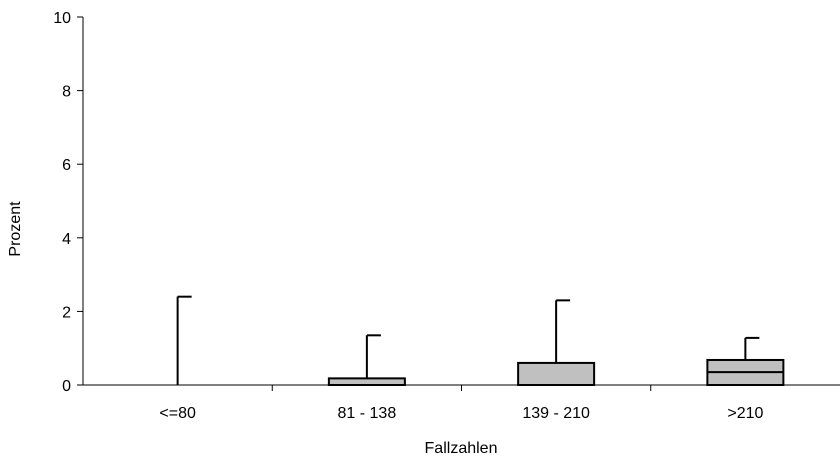 The image size is (840, 460). I want to click on x-tick-label: 139 - 210, so click(556, 413).